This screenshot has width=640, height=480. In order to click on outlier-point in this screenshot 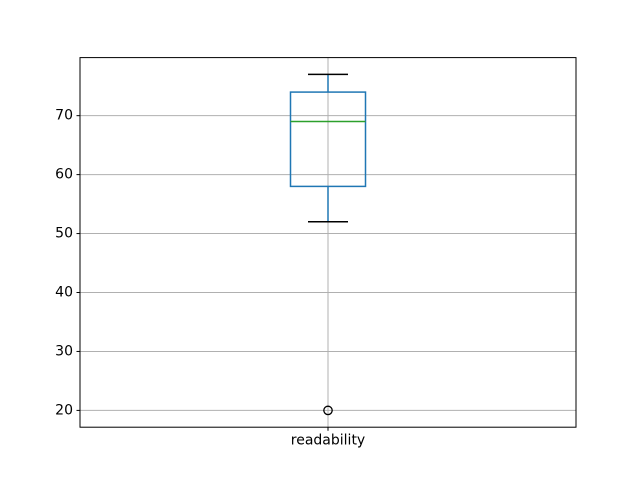, I will do `click(328, 410)`.